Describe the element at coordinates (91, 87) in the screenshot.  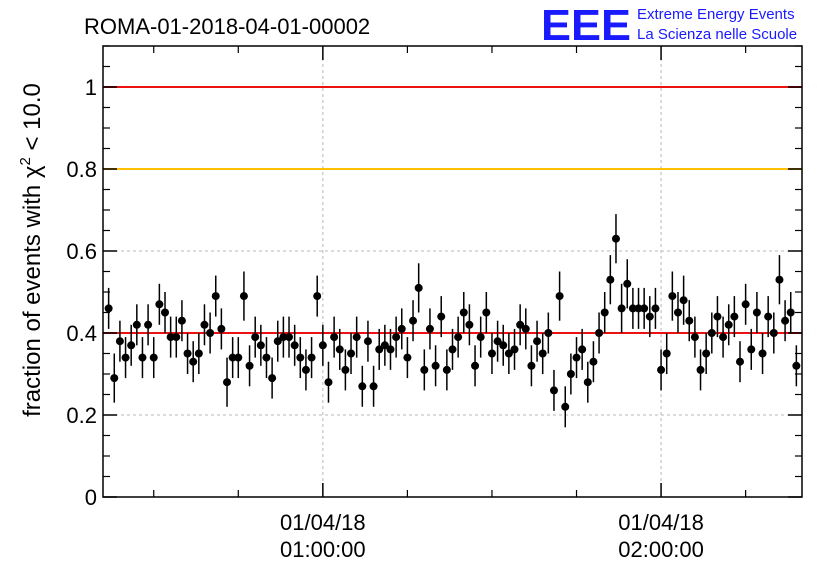
I see `y-tick-label: 1` at that location.